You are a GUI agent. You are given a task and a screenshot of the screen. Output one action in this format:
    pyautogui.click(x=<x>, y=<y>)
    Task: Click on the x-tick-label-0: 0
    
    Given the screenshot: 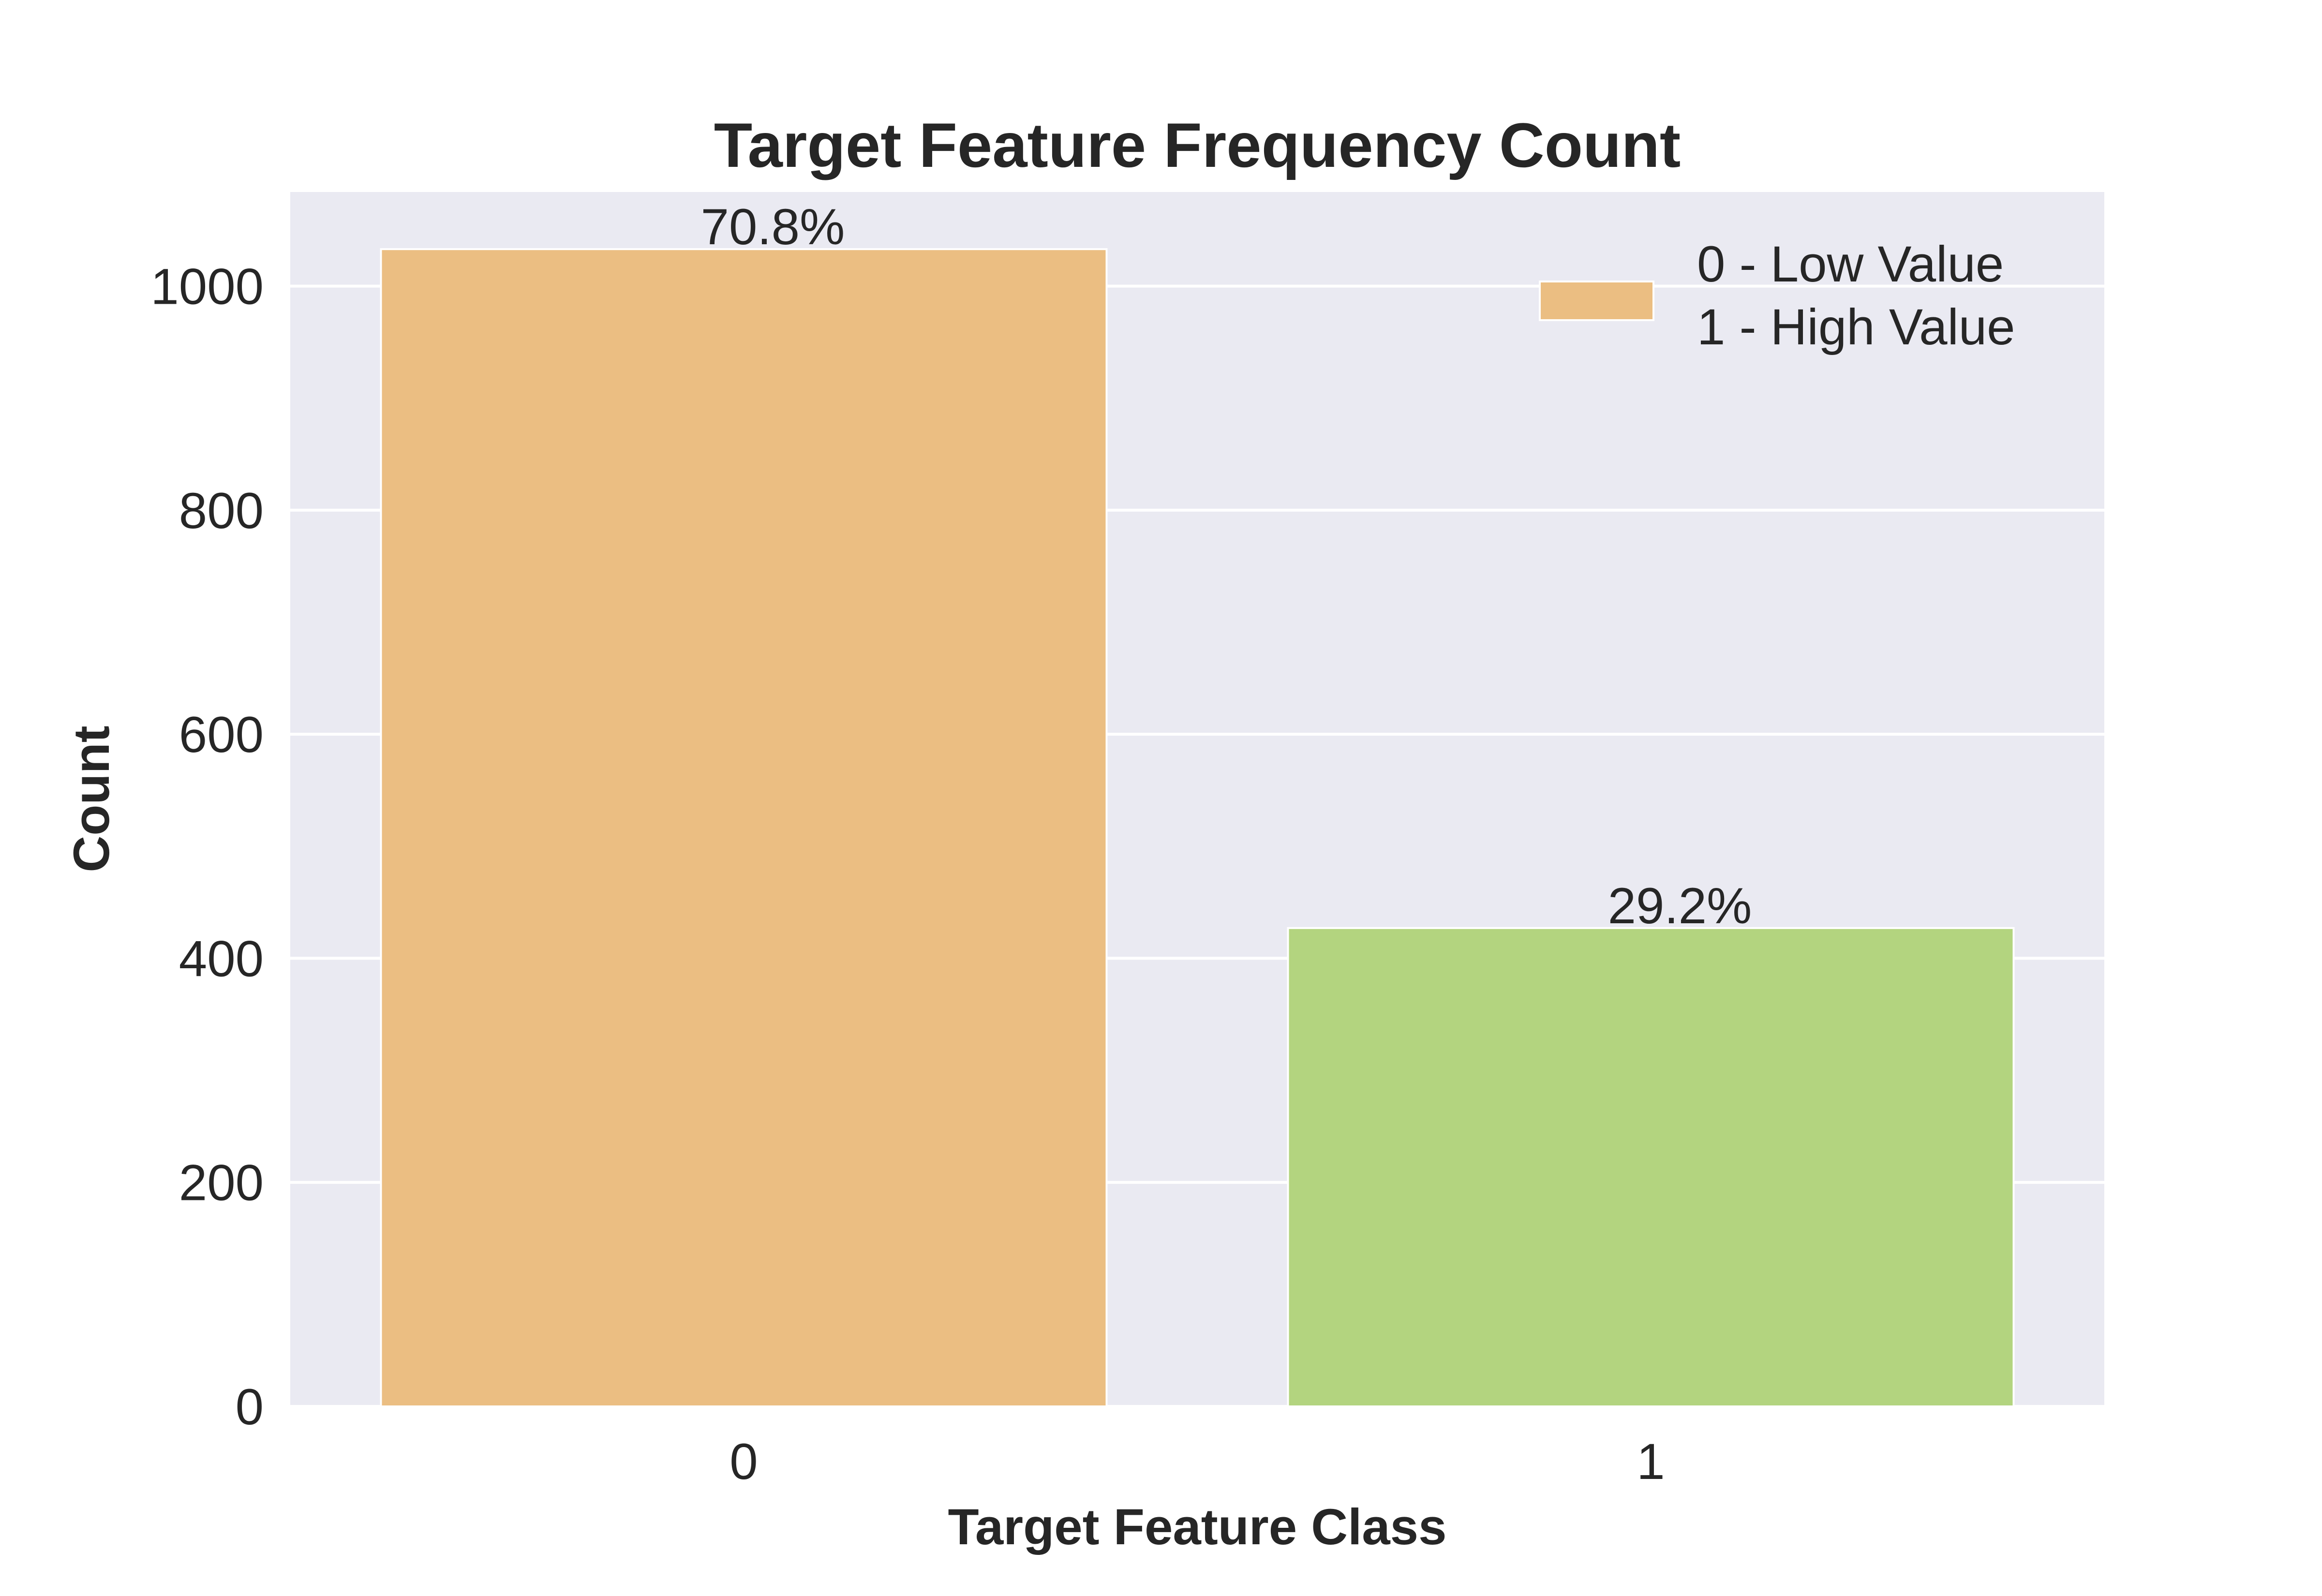 What is the action you would take?
    pyautogui.click(x=743, y=1461)
    